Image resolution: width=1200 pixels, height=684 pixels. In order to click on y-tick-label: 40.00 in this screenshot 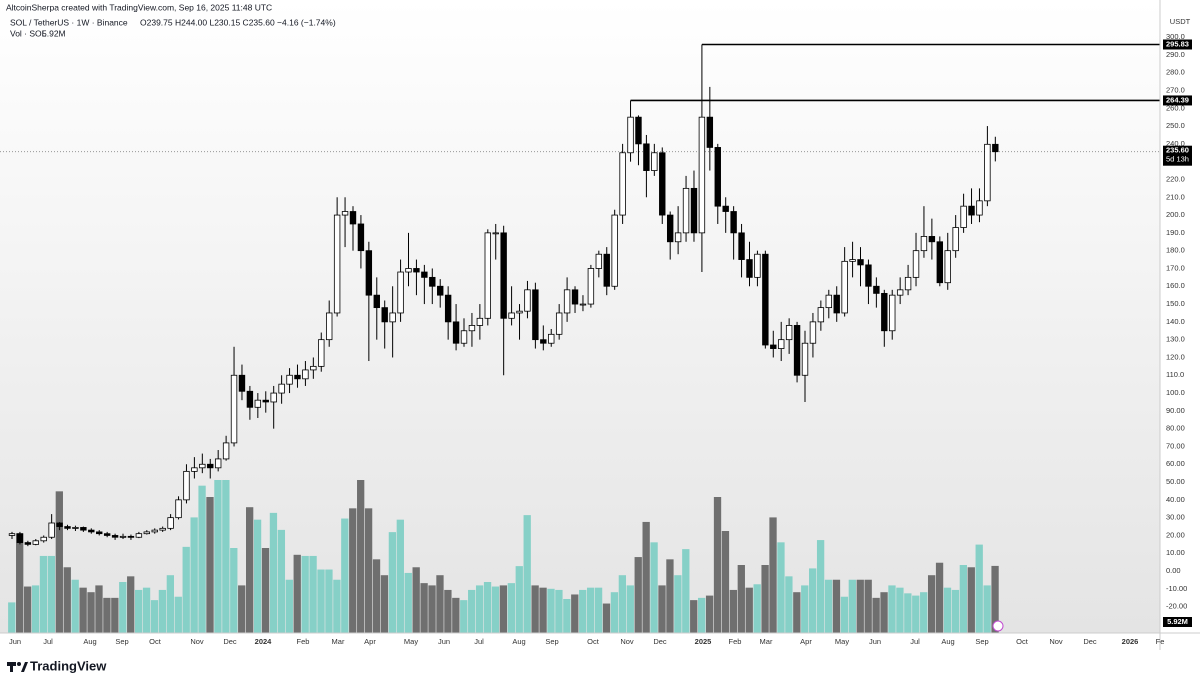, I will do `click(1175, 499)`.